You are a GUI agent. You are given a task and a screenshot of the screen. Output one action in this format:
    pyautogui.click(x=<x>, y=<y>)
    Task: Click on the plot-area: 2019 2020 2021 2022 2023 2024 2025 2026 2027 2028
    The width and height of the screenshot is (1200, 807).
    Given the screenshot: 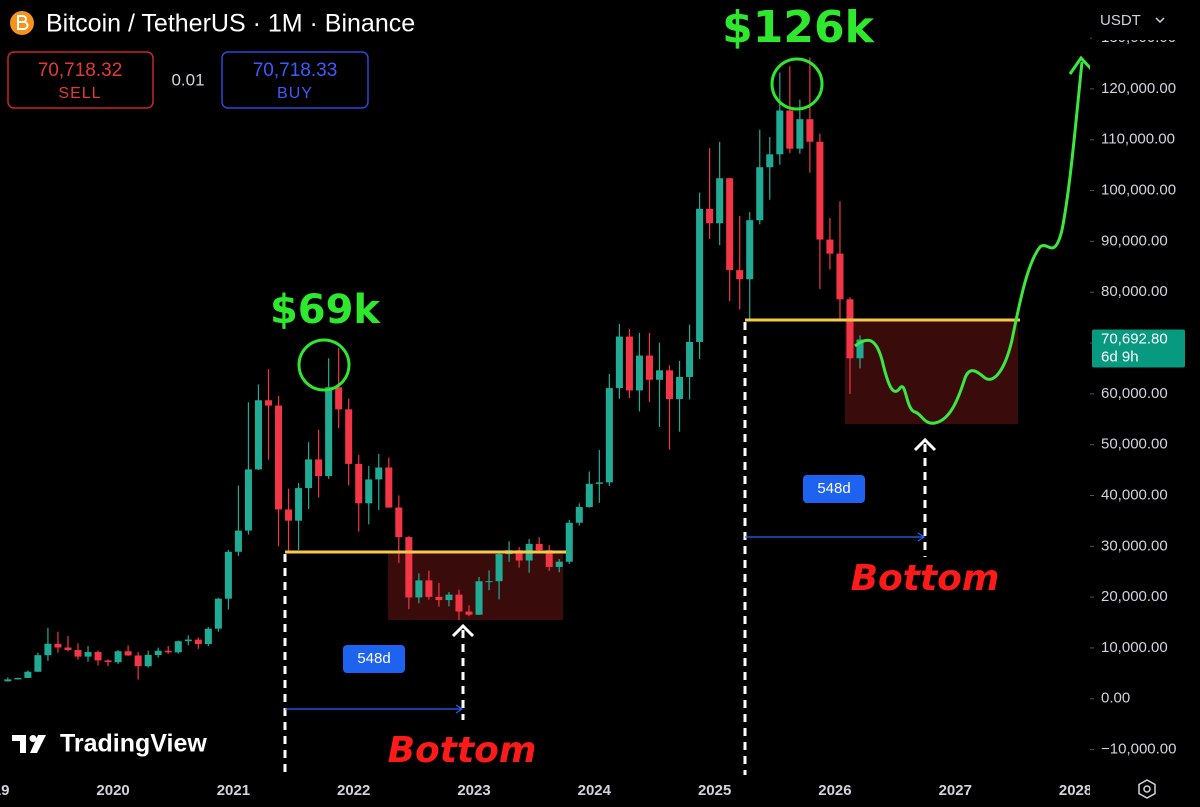 What is the action you would take?
    pyautogui.click(x=546, y=790)
    